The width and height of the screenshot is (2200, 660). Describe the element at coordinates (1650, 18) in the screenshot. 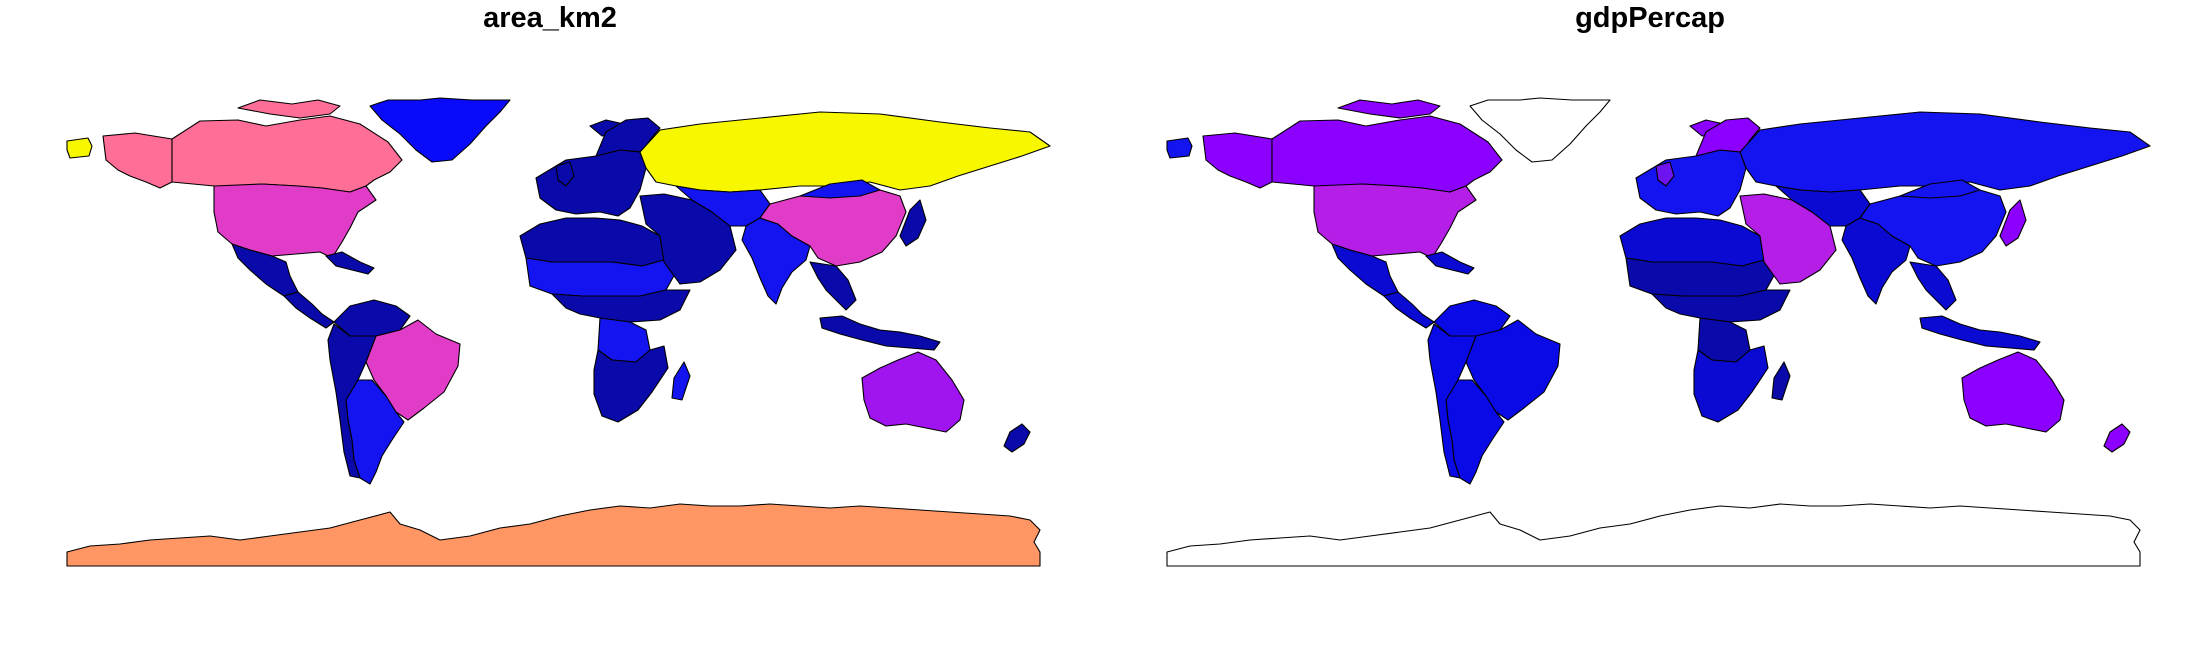

I see `panel-title: gdpPercap` at that location.